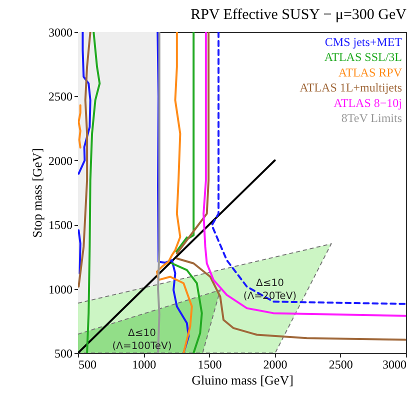  Describe the element at coordinates (144, 365) in the screenshot. I see `x-tick-label: 1000` at that location.